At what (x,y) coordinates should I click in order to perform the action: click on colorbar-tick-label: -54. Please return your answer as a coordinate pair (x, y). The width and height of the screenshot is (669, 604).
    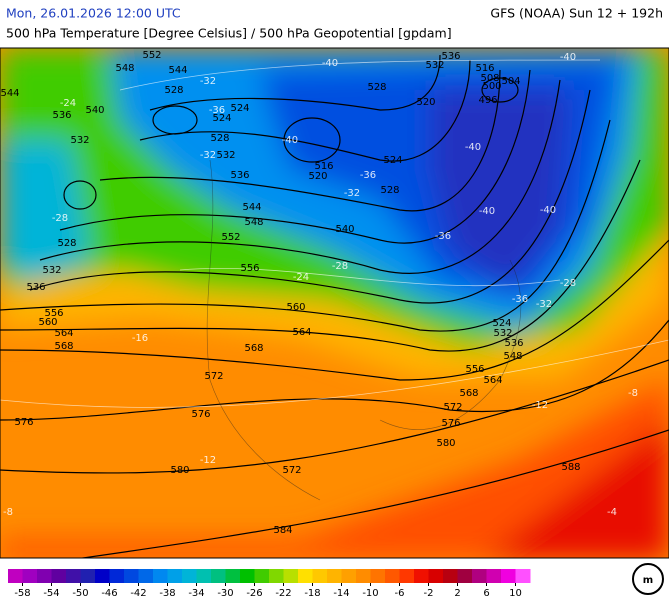
    Looking at the image, I should click on (51, 593).